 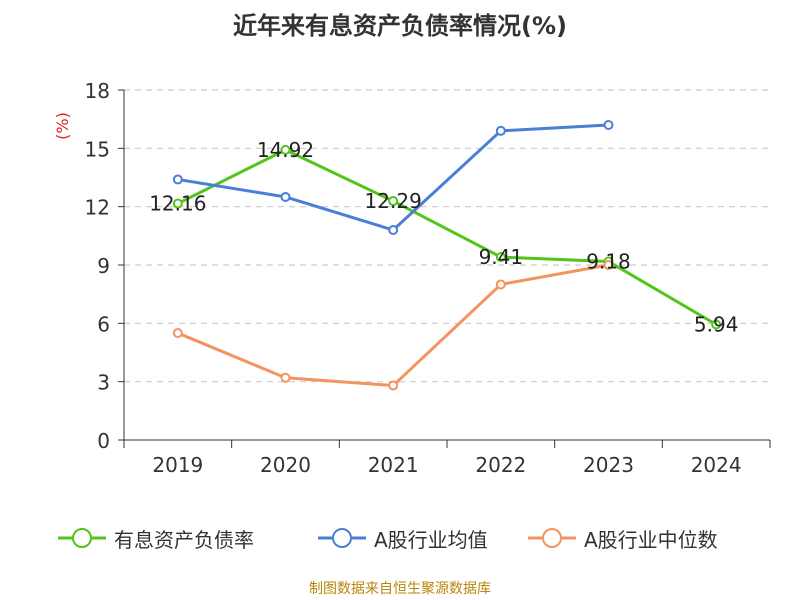 What do you see at coordinates (608, 465) in the screenshot?
I see `x-tick-label: 2023` at bounding box center [608, 465].